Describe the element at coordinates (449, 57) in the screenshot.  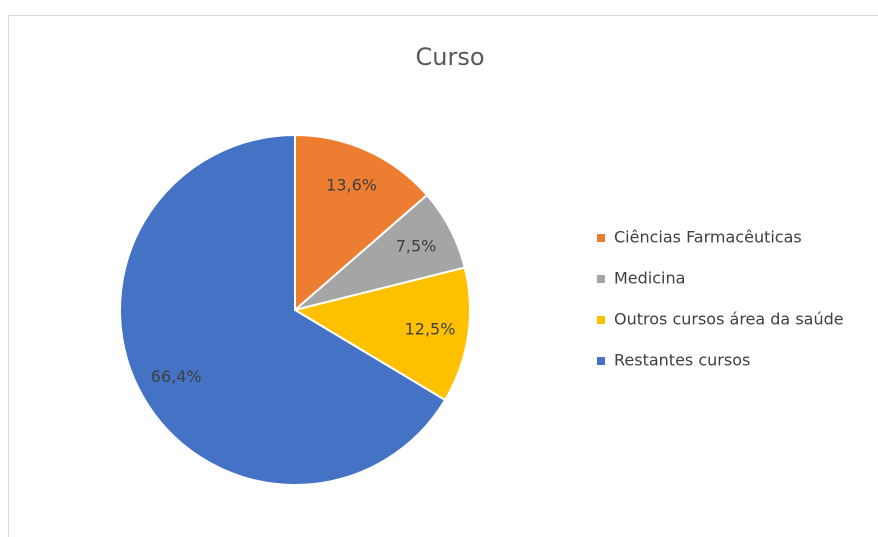
I see `chart-title: Curso` at that location.